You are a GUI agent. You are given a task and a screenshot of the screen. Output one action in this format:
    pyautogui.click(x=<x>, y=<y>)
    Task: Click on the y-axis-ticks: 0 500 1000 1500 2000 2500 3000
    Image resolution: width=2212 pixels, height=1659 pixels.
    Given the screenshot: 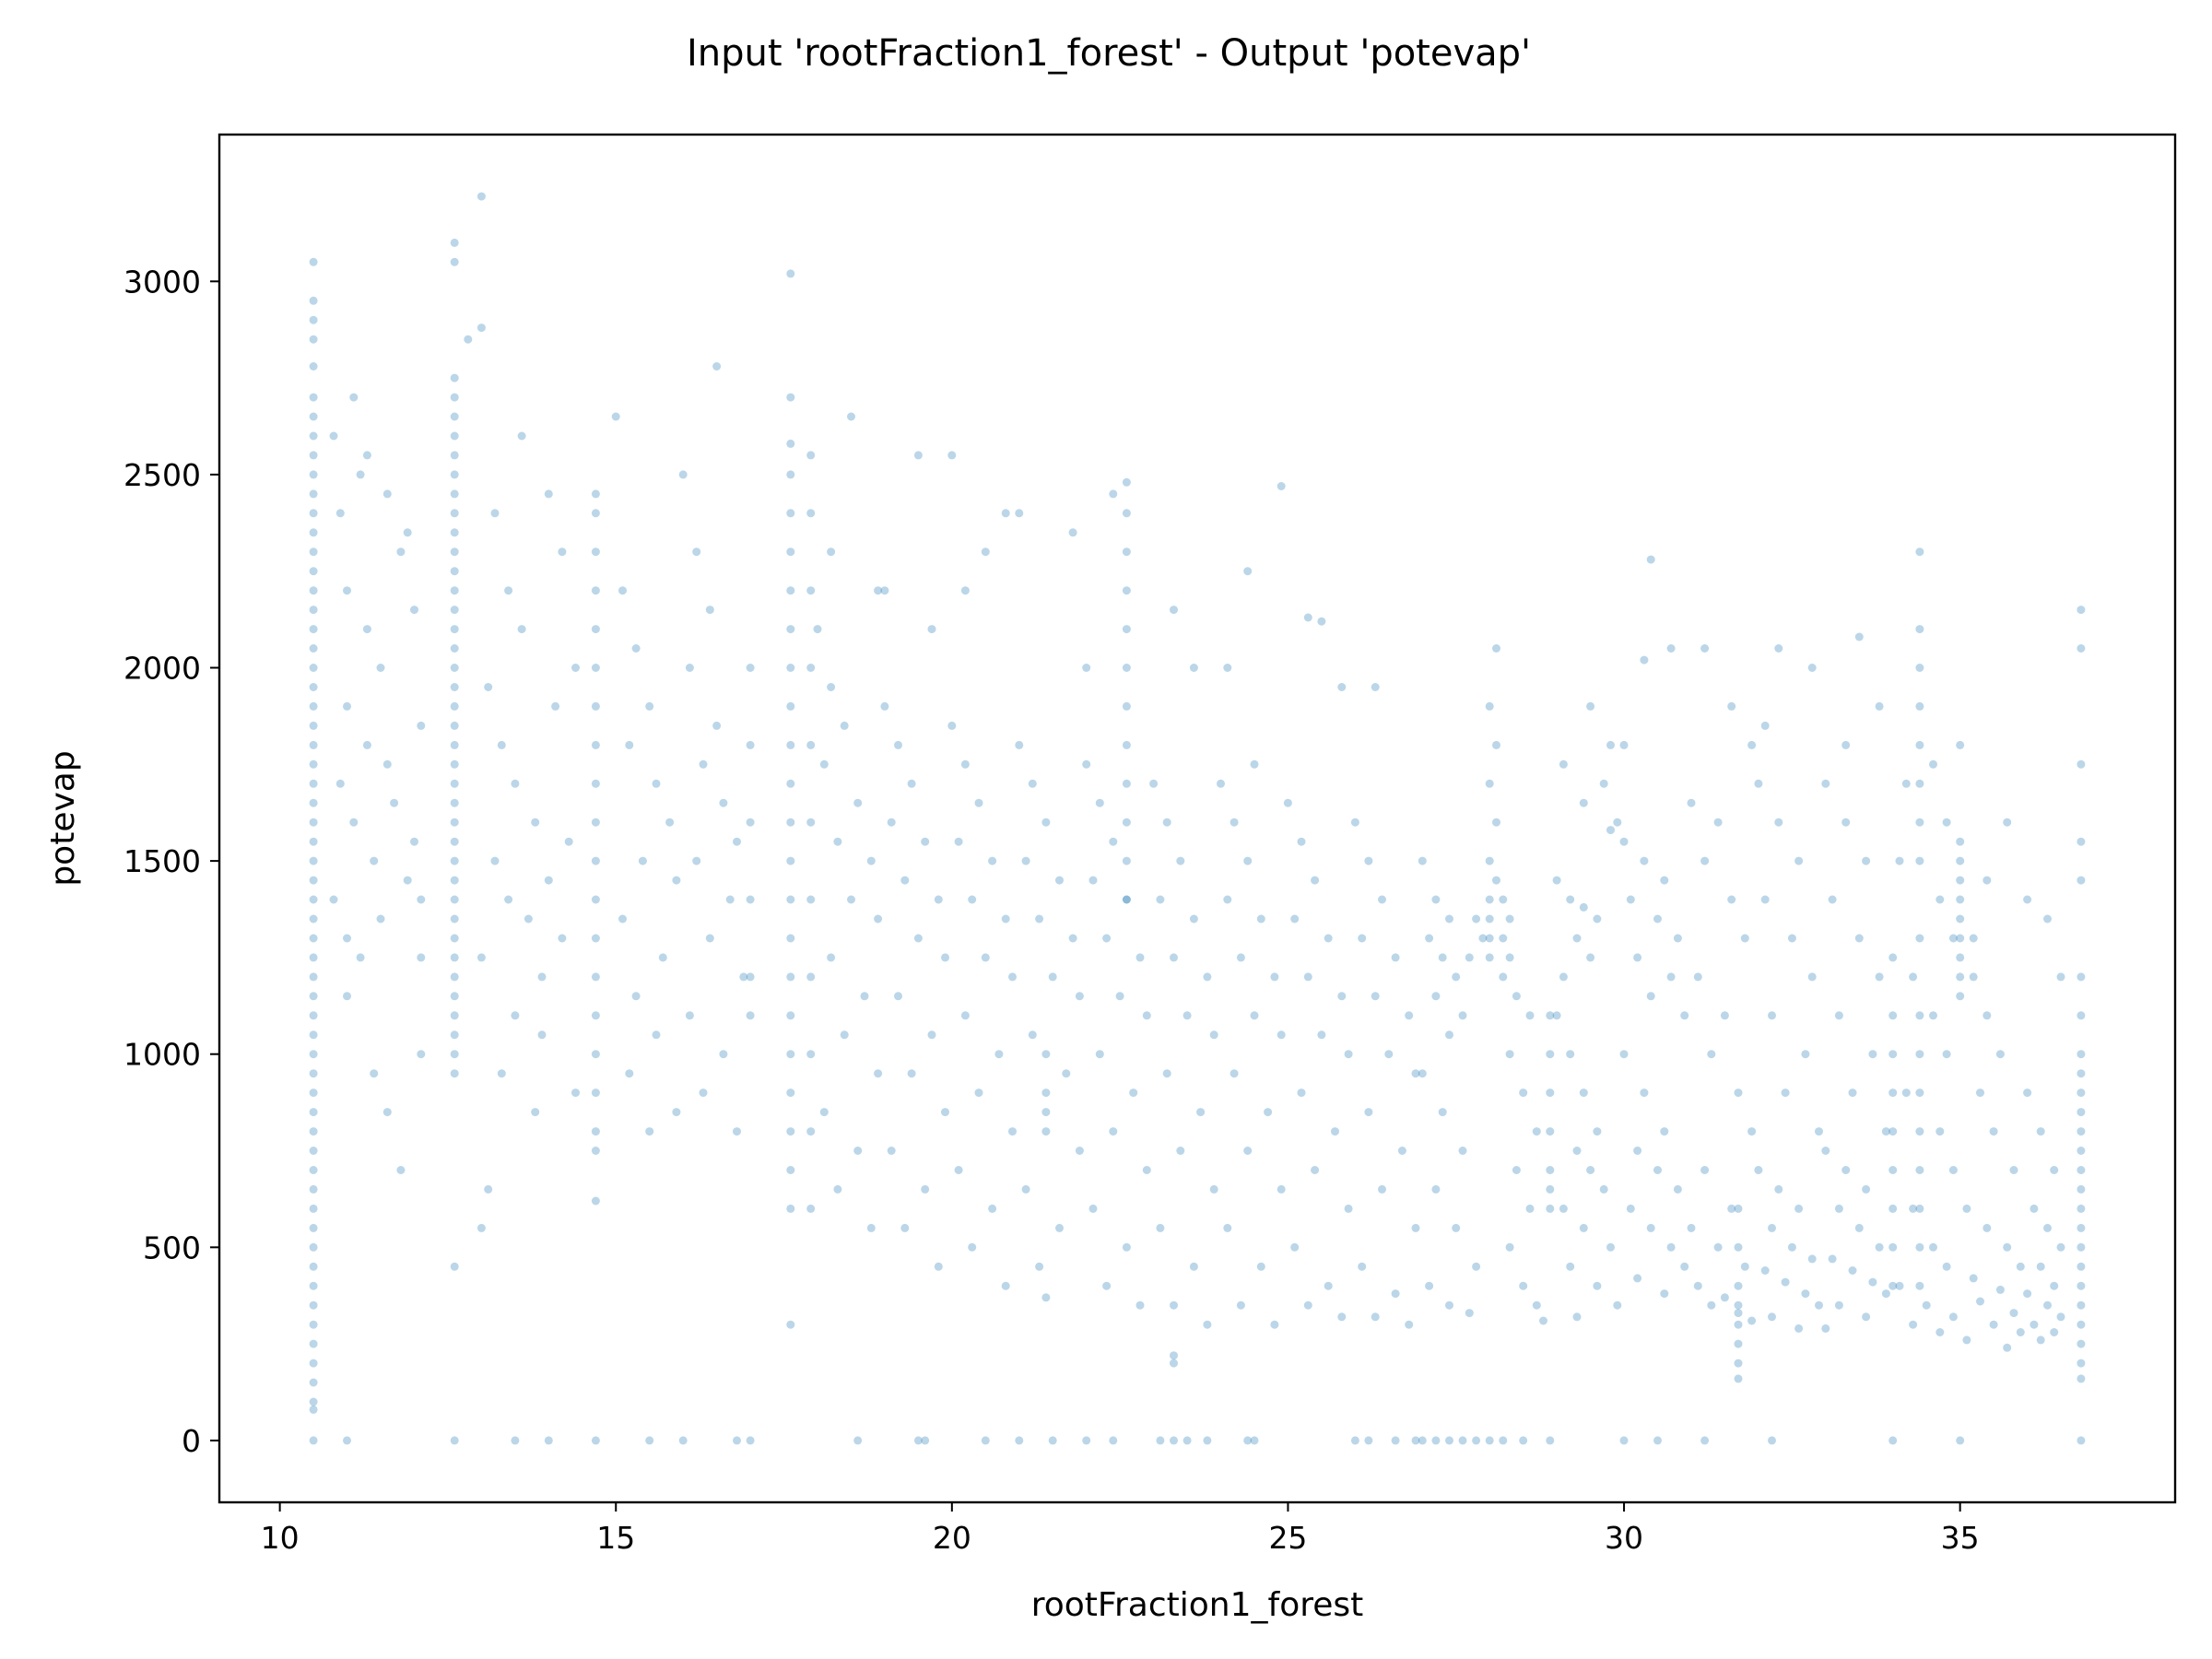 What is the action you would take?
    pyautogui.click(x=171, y=861)
    